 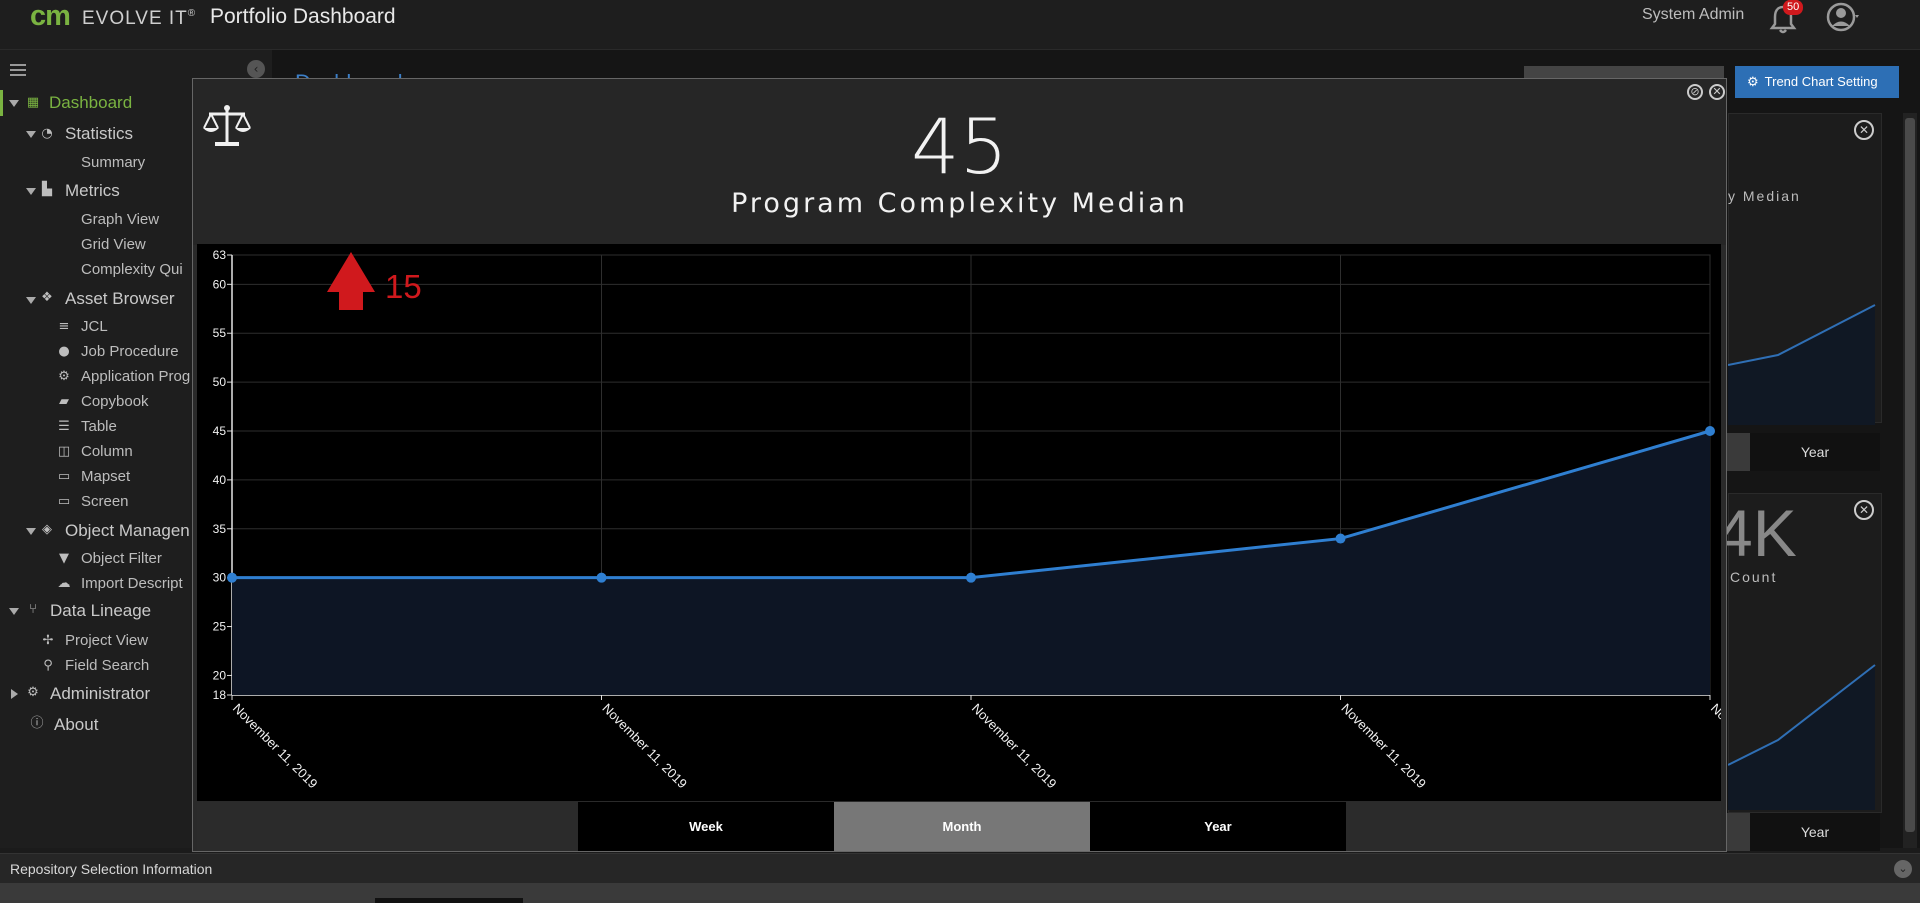 I want to click on cube-icon: ◈, so click(x=47, y=529).